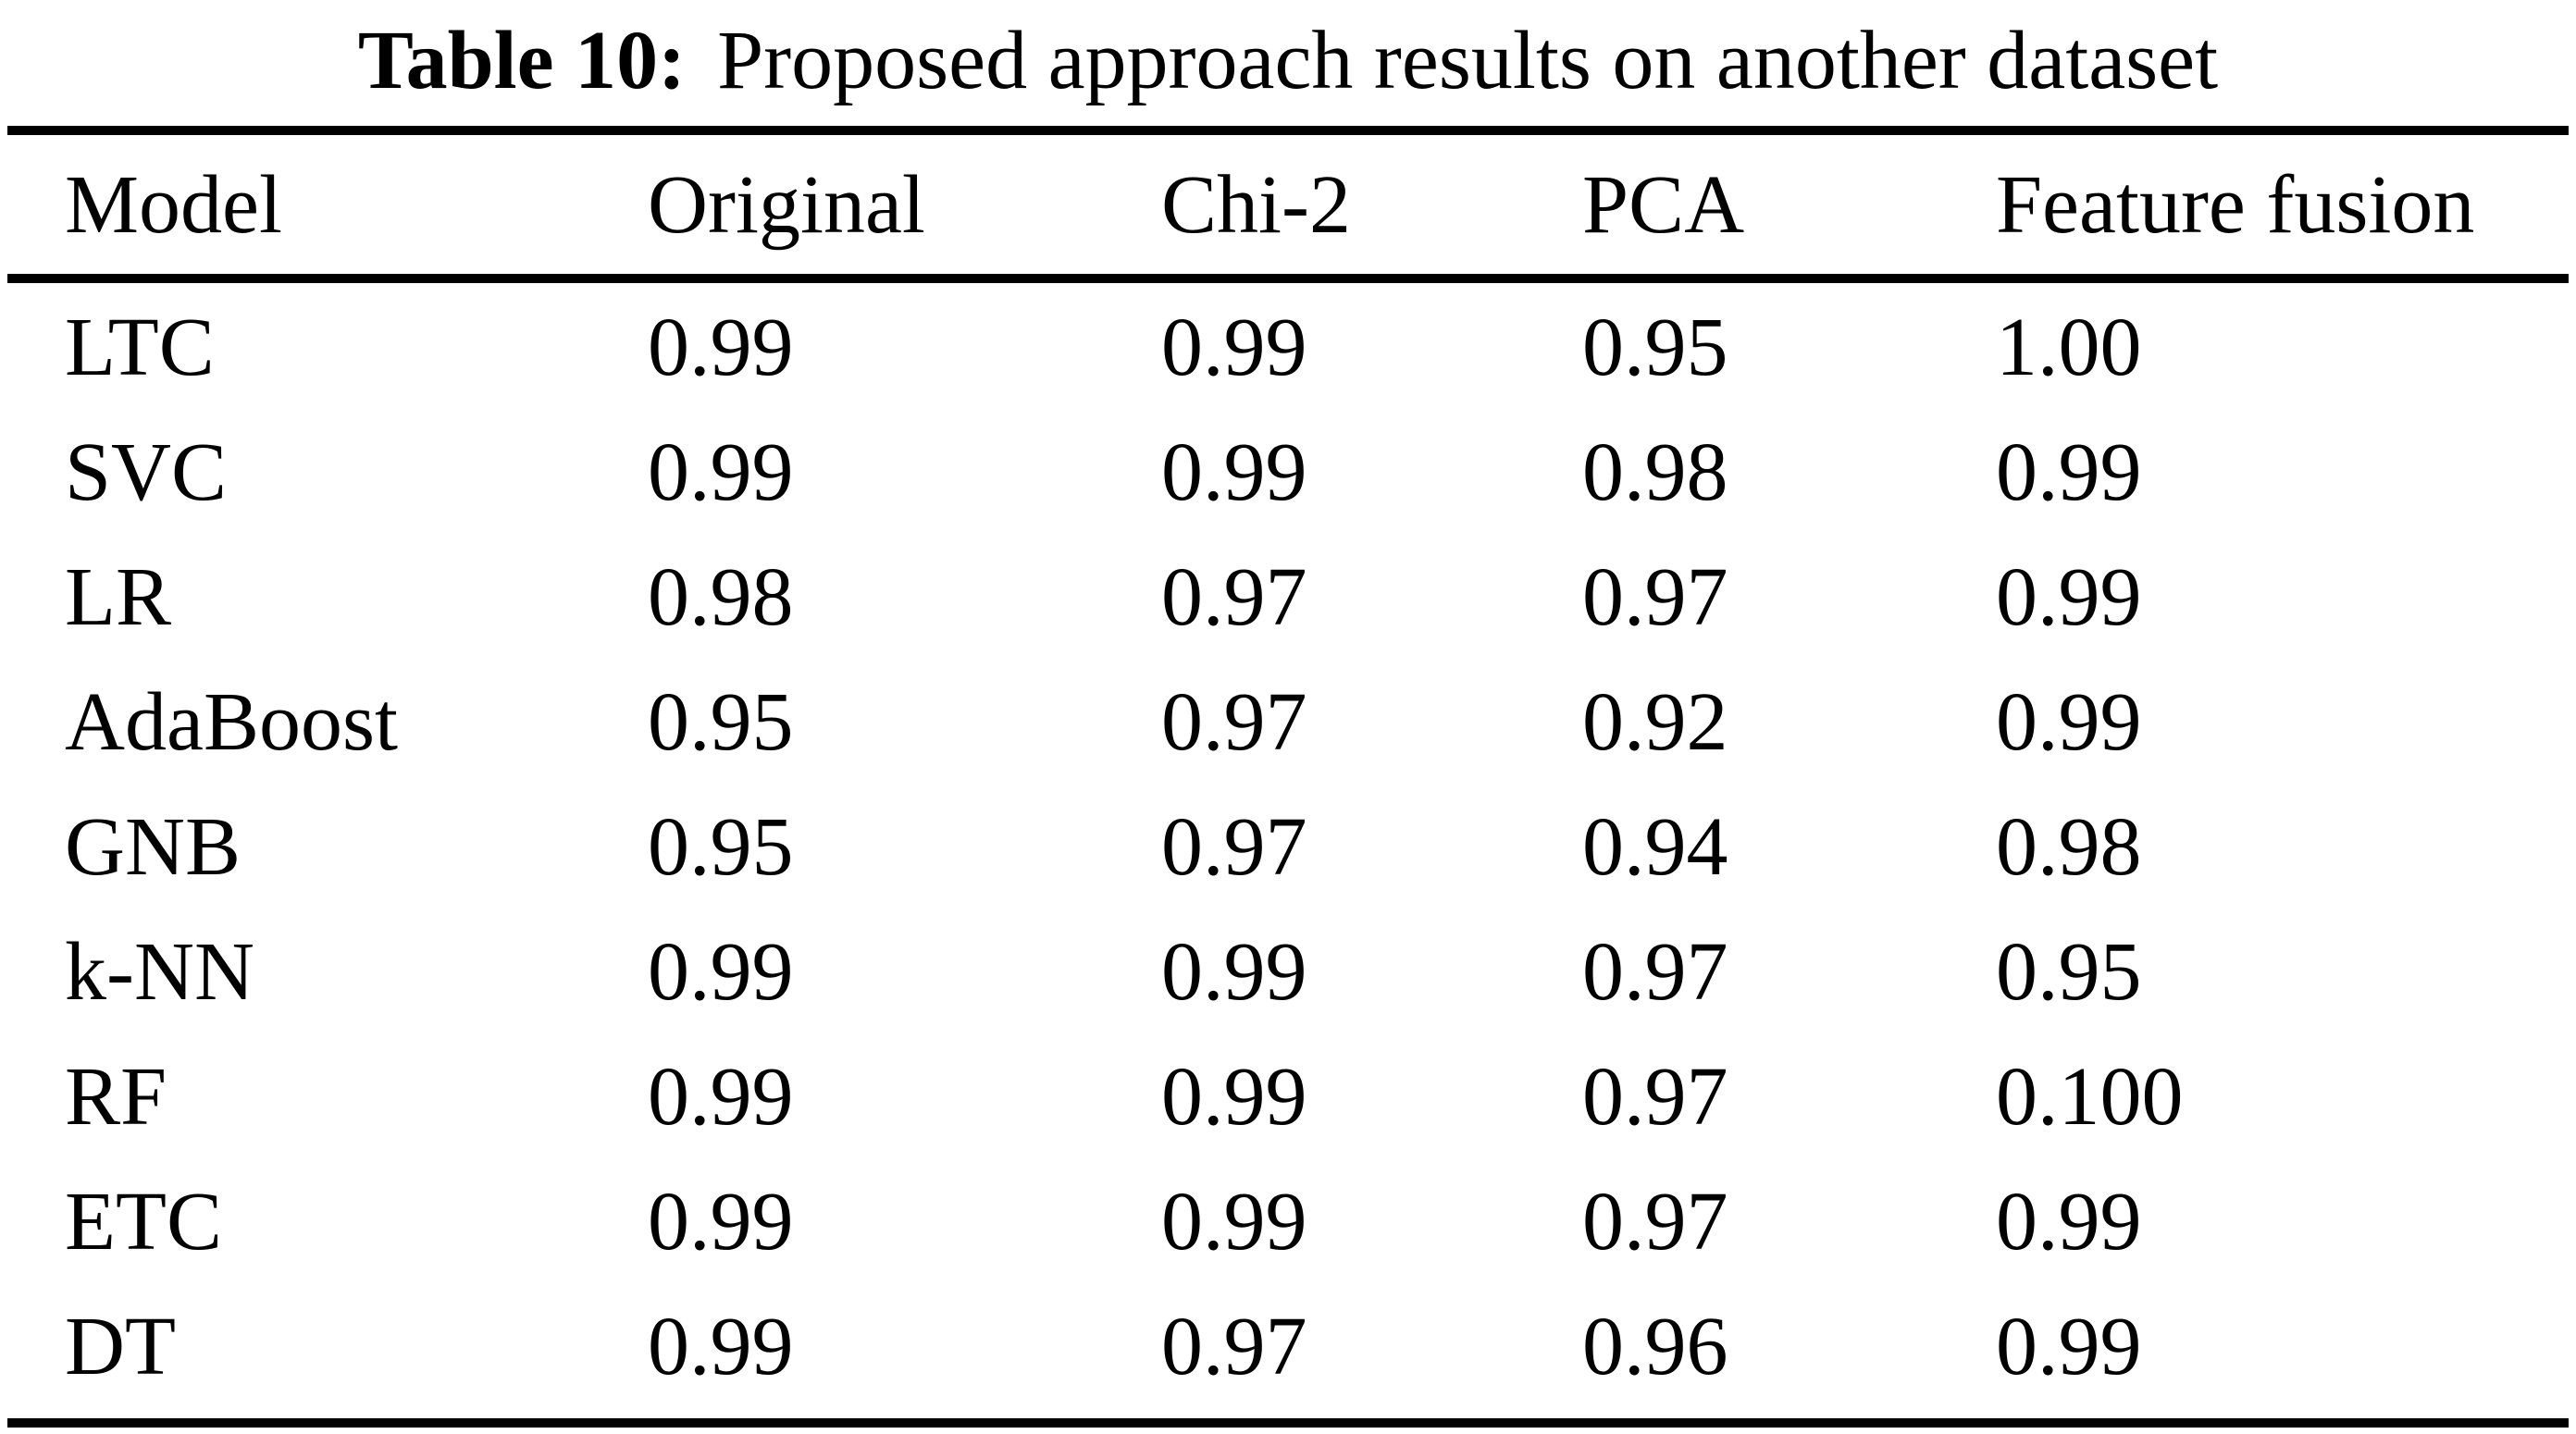 This screenshot has width=2576, height=1434. What do you see at coordinates (1288, 131) in the screenshot?
I see `table-top-rule` at bounding box center [1288, 131].